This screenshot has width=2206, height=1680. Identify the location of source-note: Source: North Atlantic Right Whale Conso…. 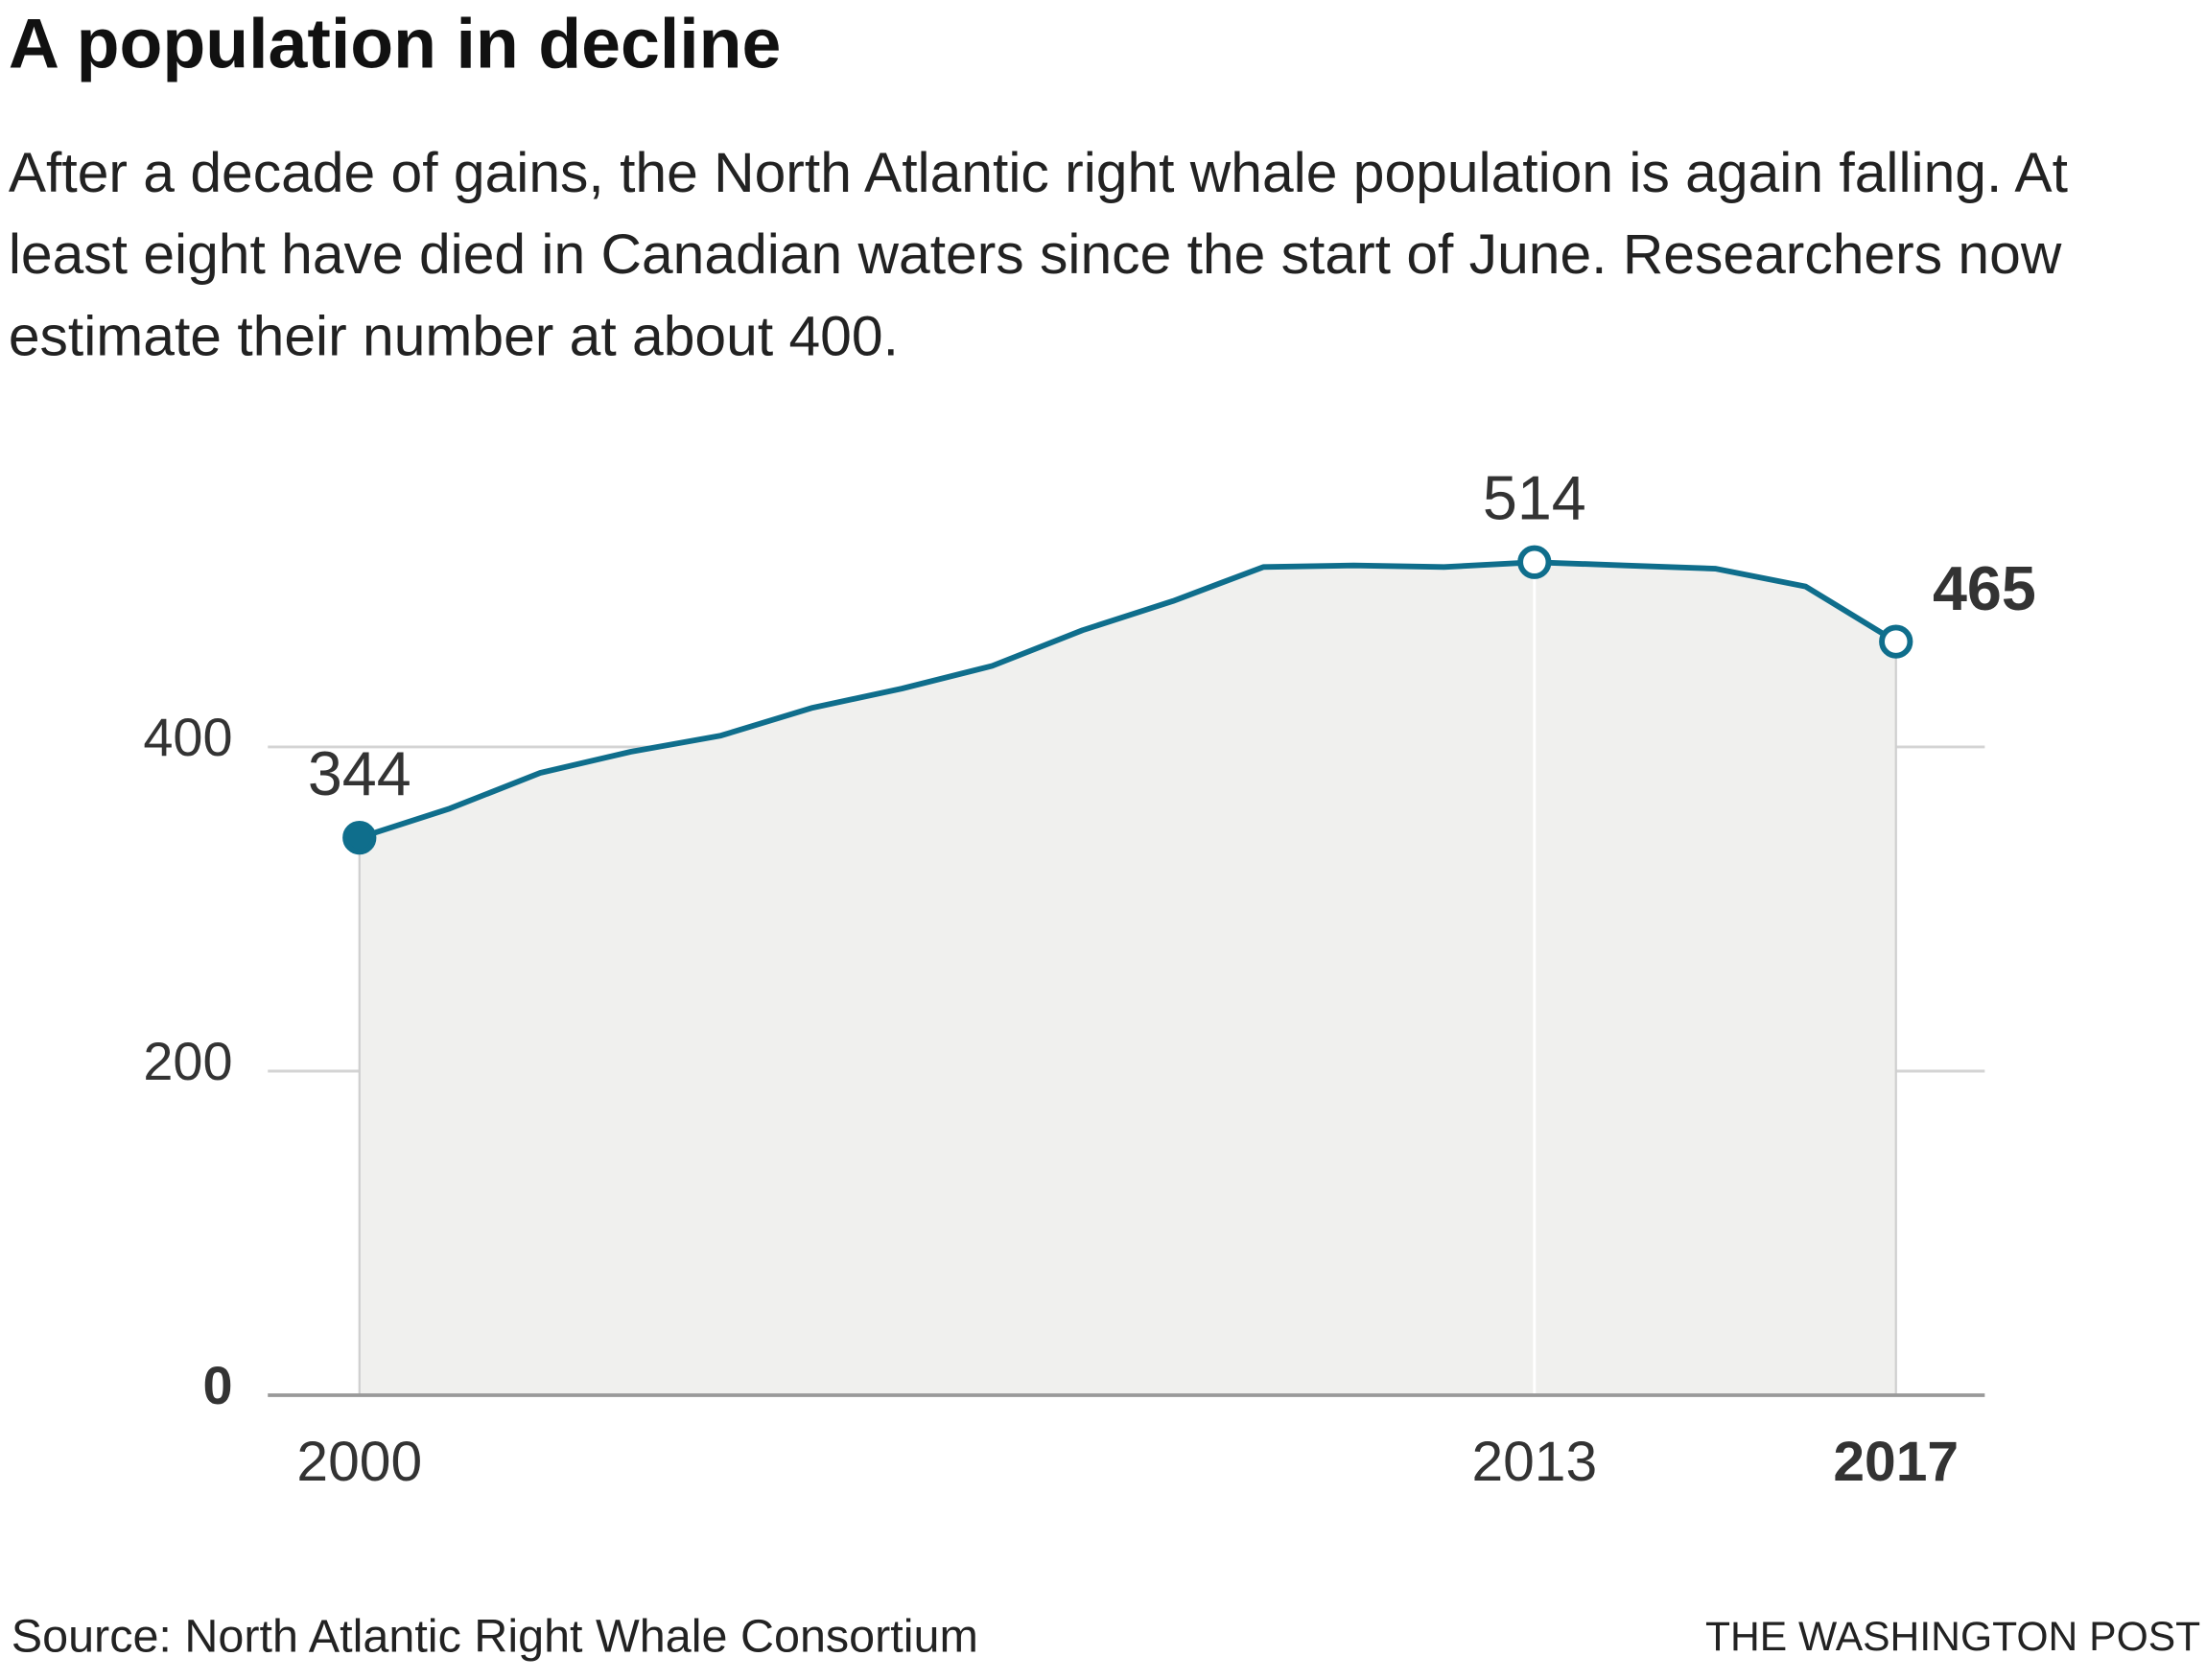
(494, 1635).